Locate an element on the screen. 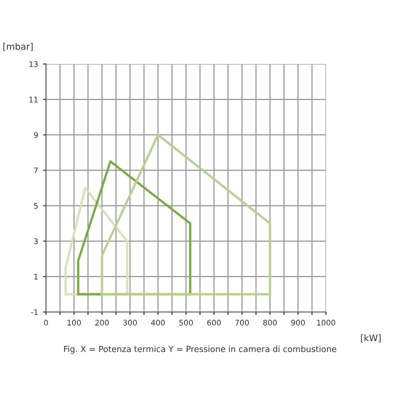 Image resolution: width=400 pixels, height=400 pixels. text: Fig. X = Potenza termica Y = Pressione in camera di combustione is located at coordinates (200, 350).